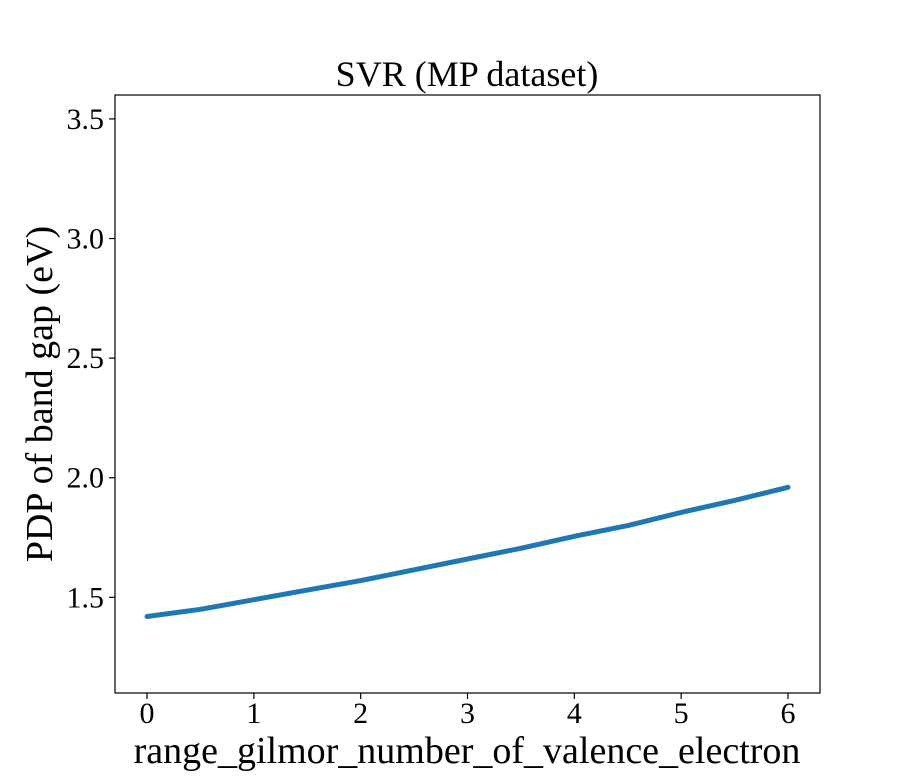  What do you see at coordinates (86, 478) in the screenshot?
I see `y-tick-label: 2.0` at bounding box center [86, 478].